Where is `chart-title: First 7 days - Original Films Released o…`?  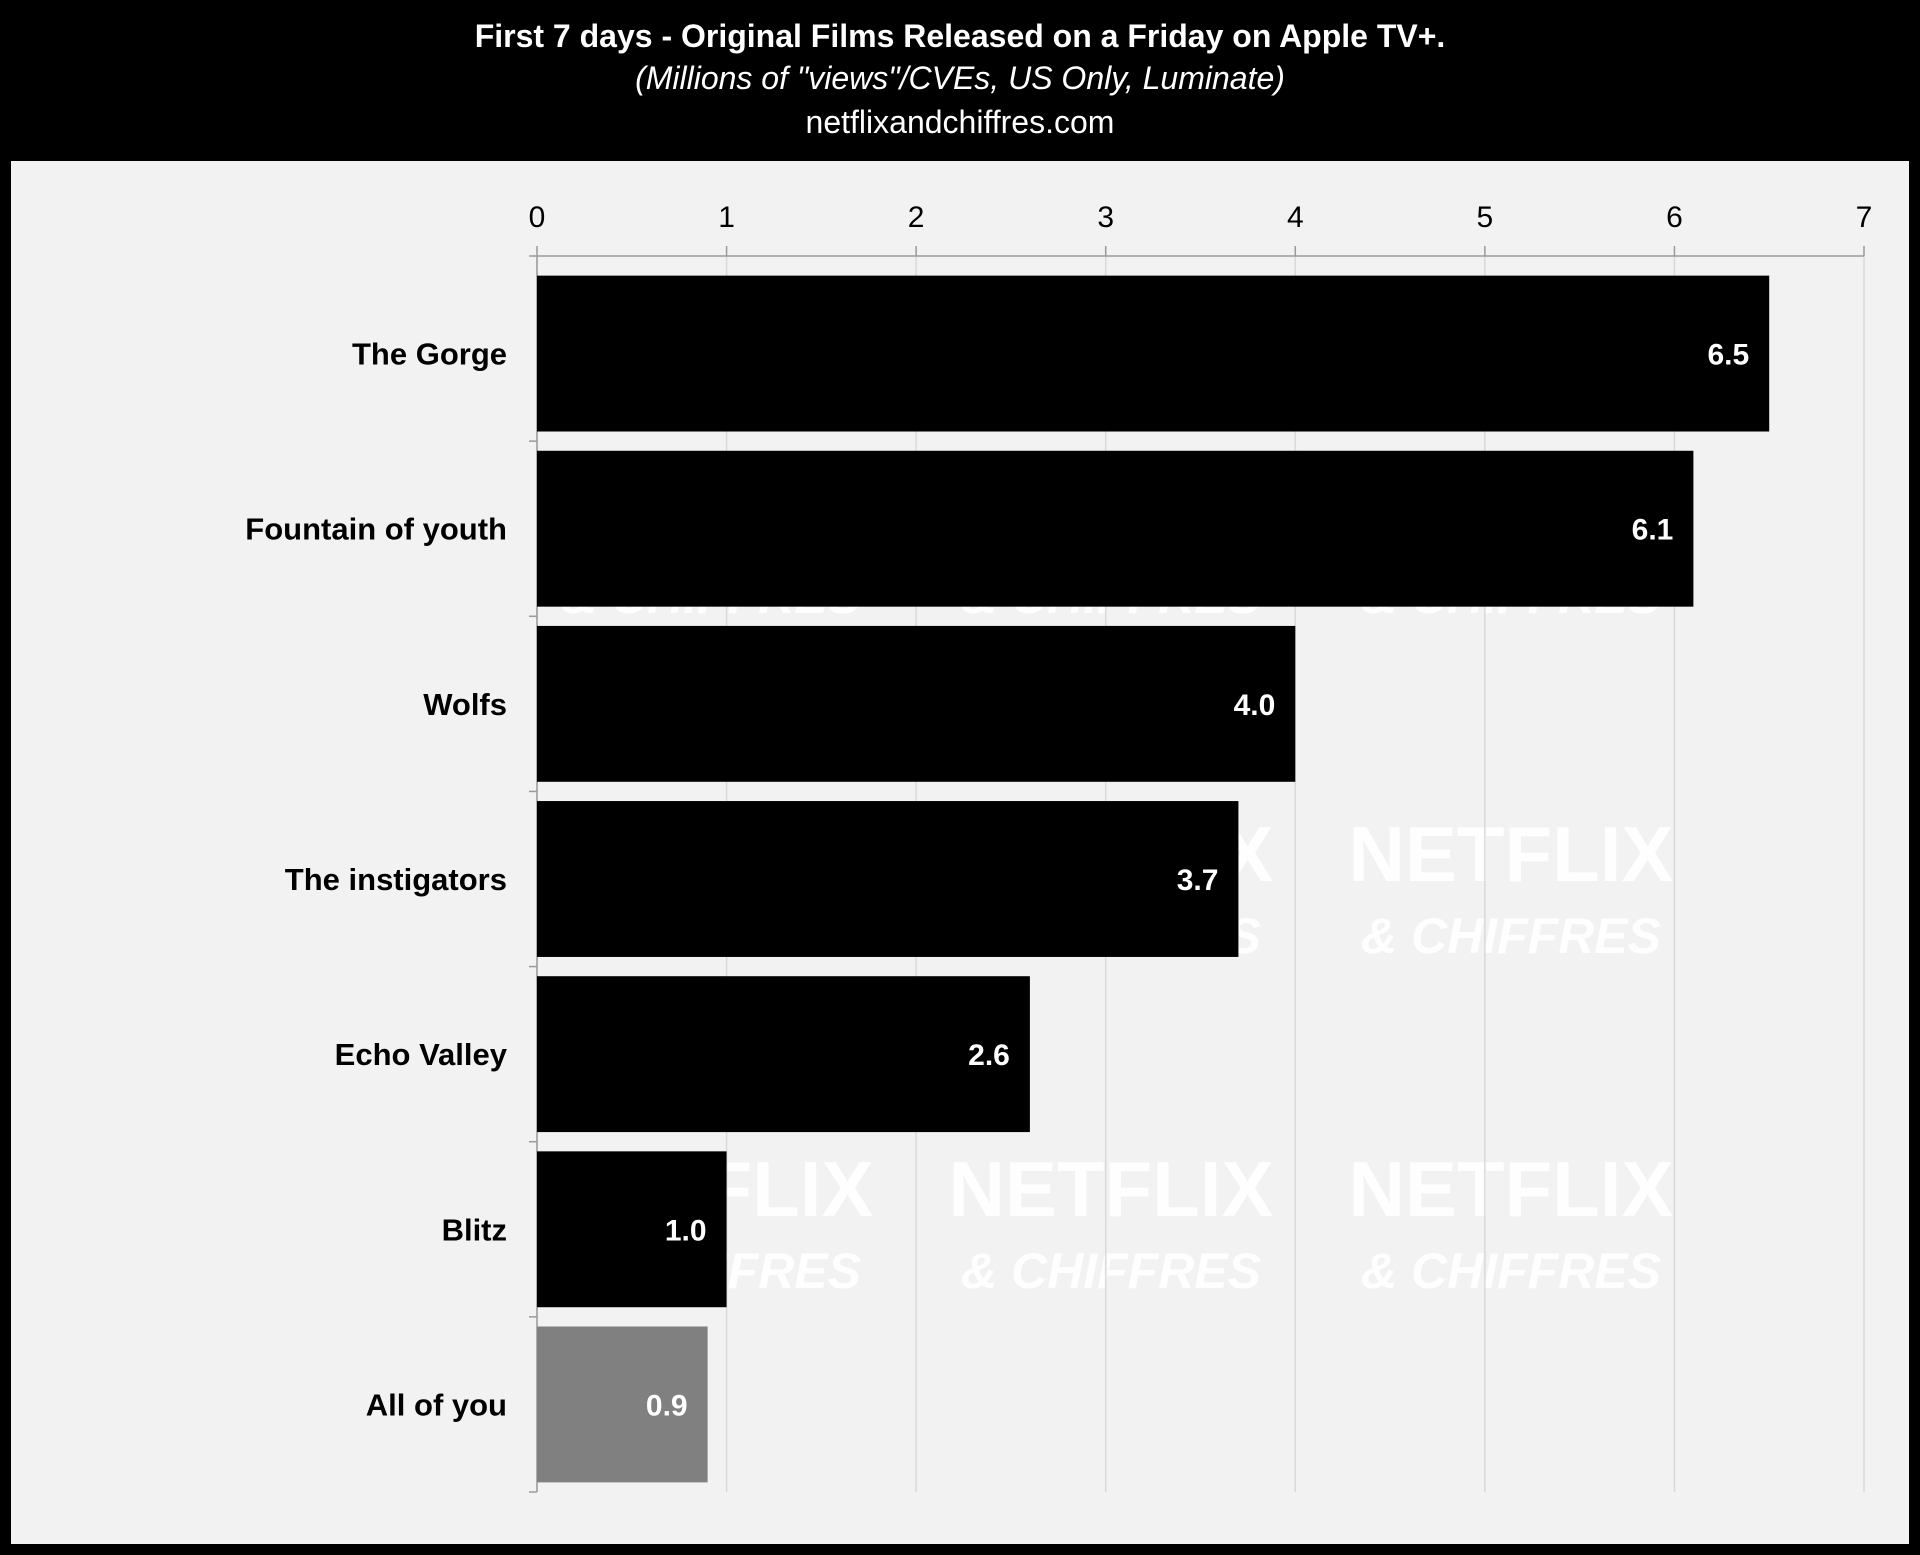
chart-title: First 7 days - Original Films Released o… is located at coordinates (960, 36).